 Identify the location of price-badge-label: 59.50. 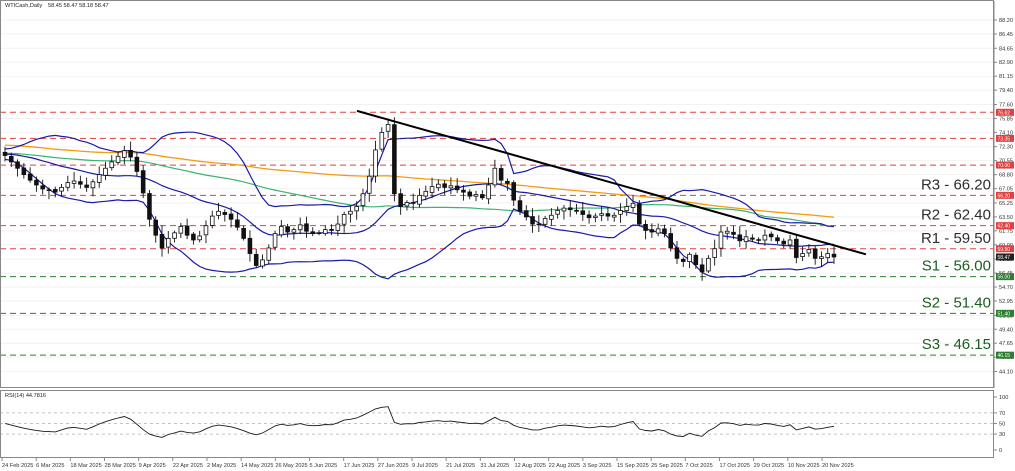
(1004, 250).